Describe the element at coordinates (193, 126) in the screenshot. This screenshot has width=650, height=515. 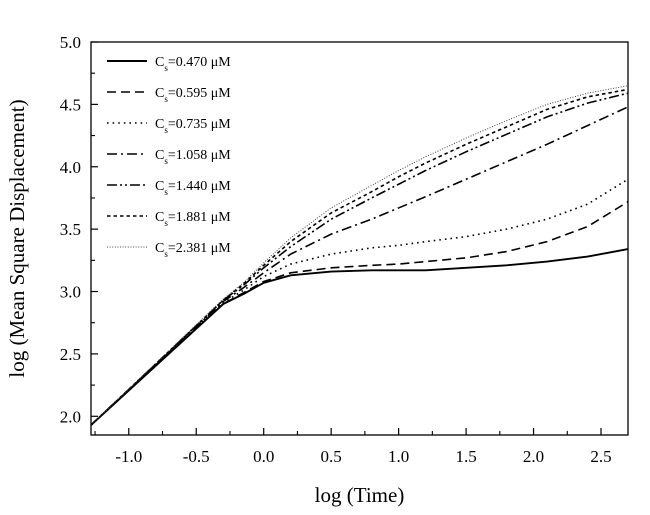
I see `legend-label-3: Cs=0.735 μM` at that location.